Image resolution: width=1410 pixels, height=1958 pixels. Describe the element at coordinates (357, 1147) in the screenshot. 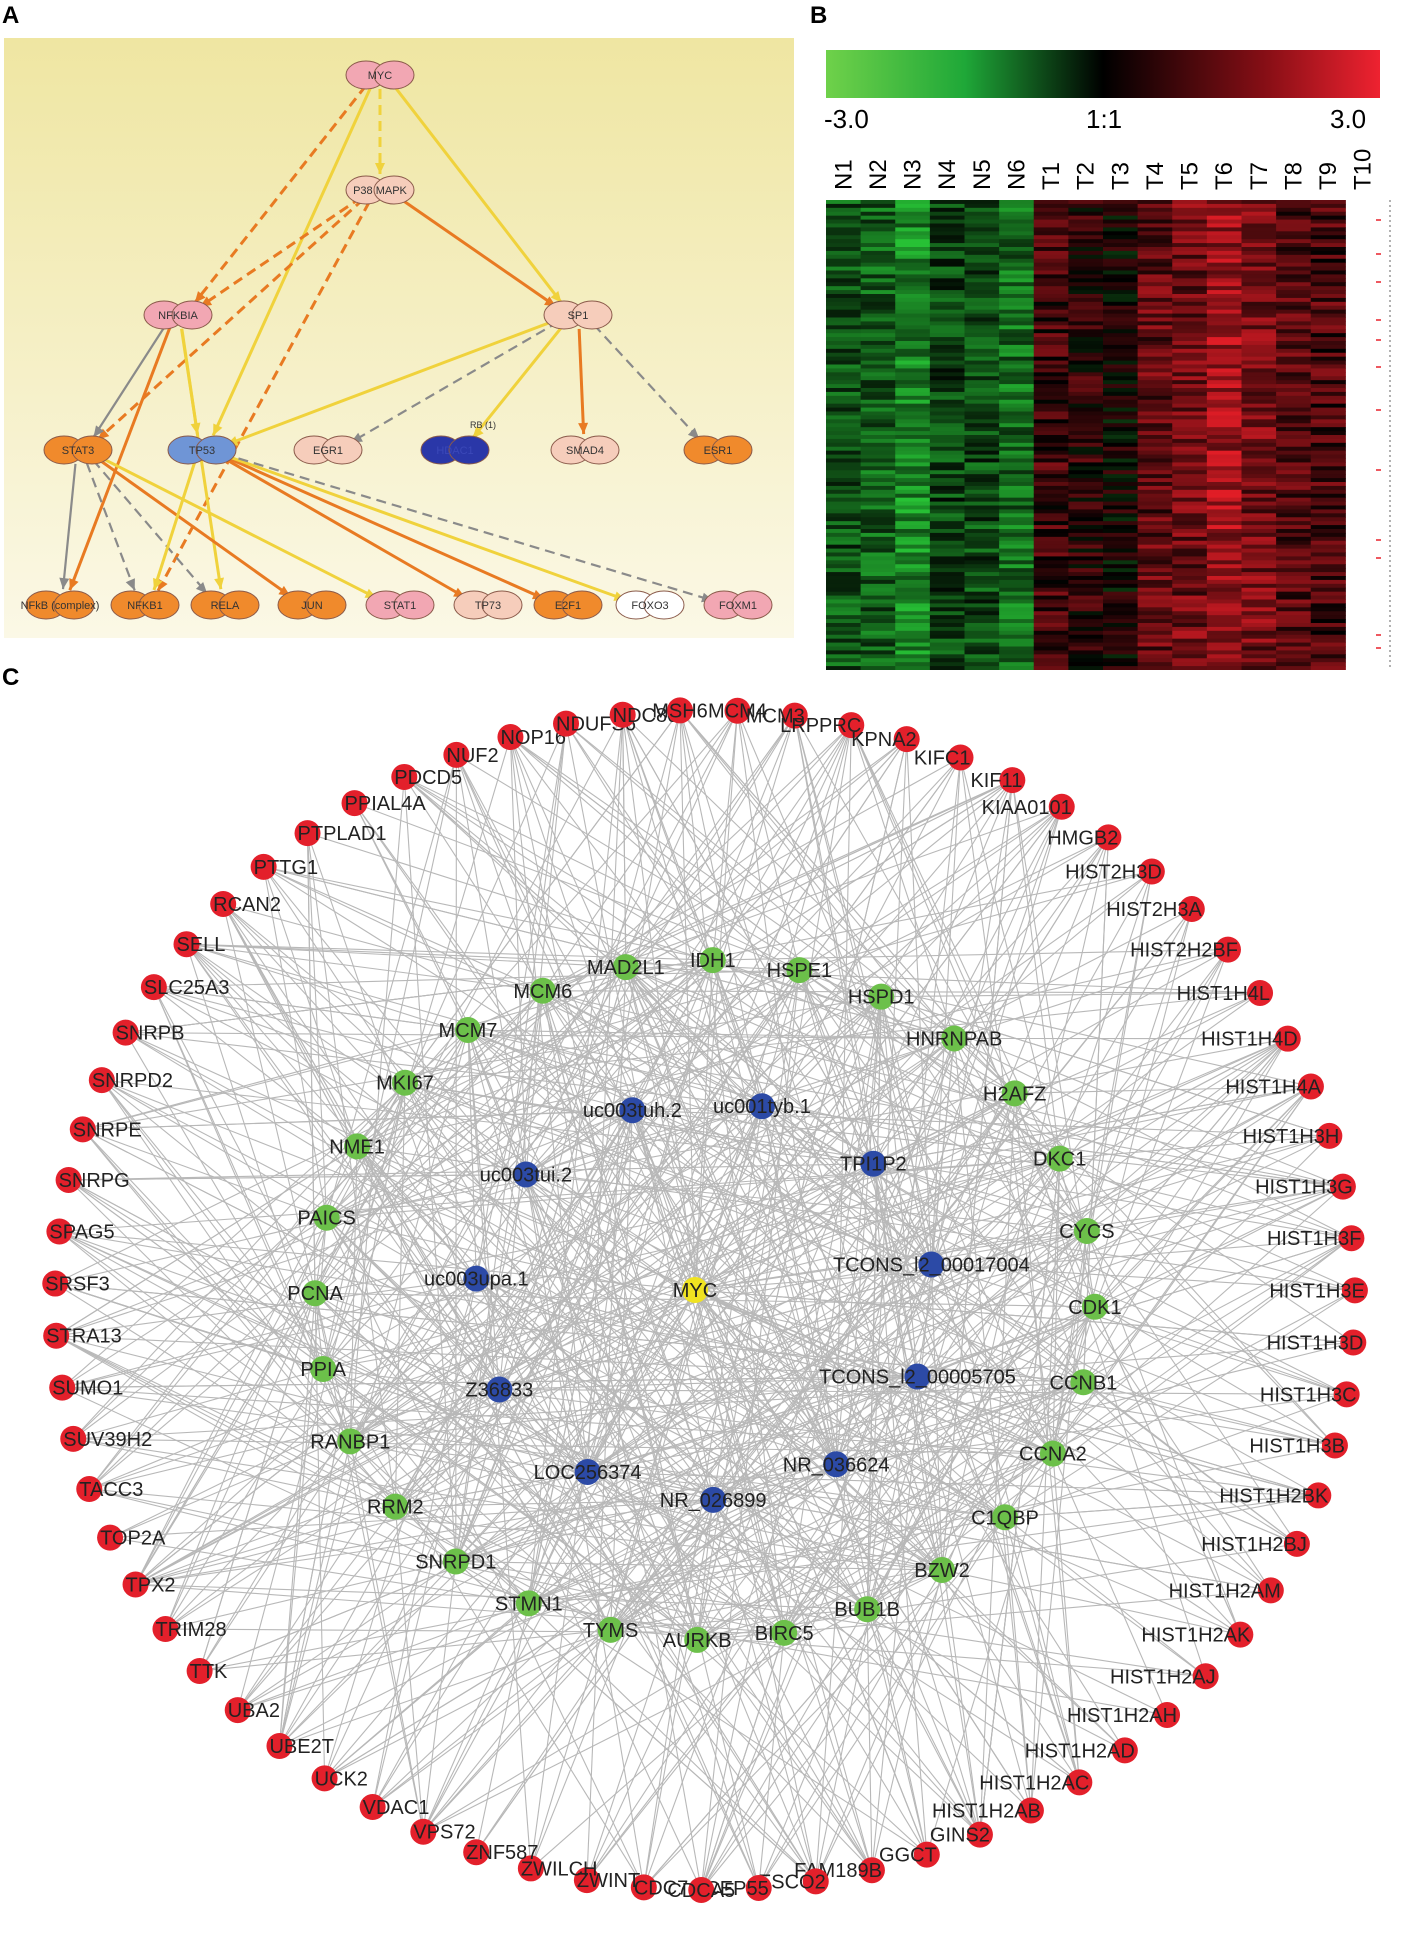

I see `network-node-label: NME1` at that location.